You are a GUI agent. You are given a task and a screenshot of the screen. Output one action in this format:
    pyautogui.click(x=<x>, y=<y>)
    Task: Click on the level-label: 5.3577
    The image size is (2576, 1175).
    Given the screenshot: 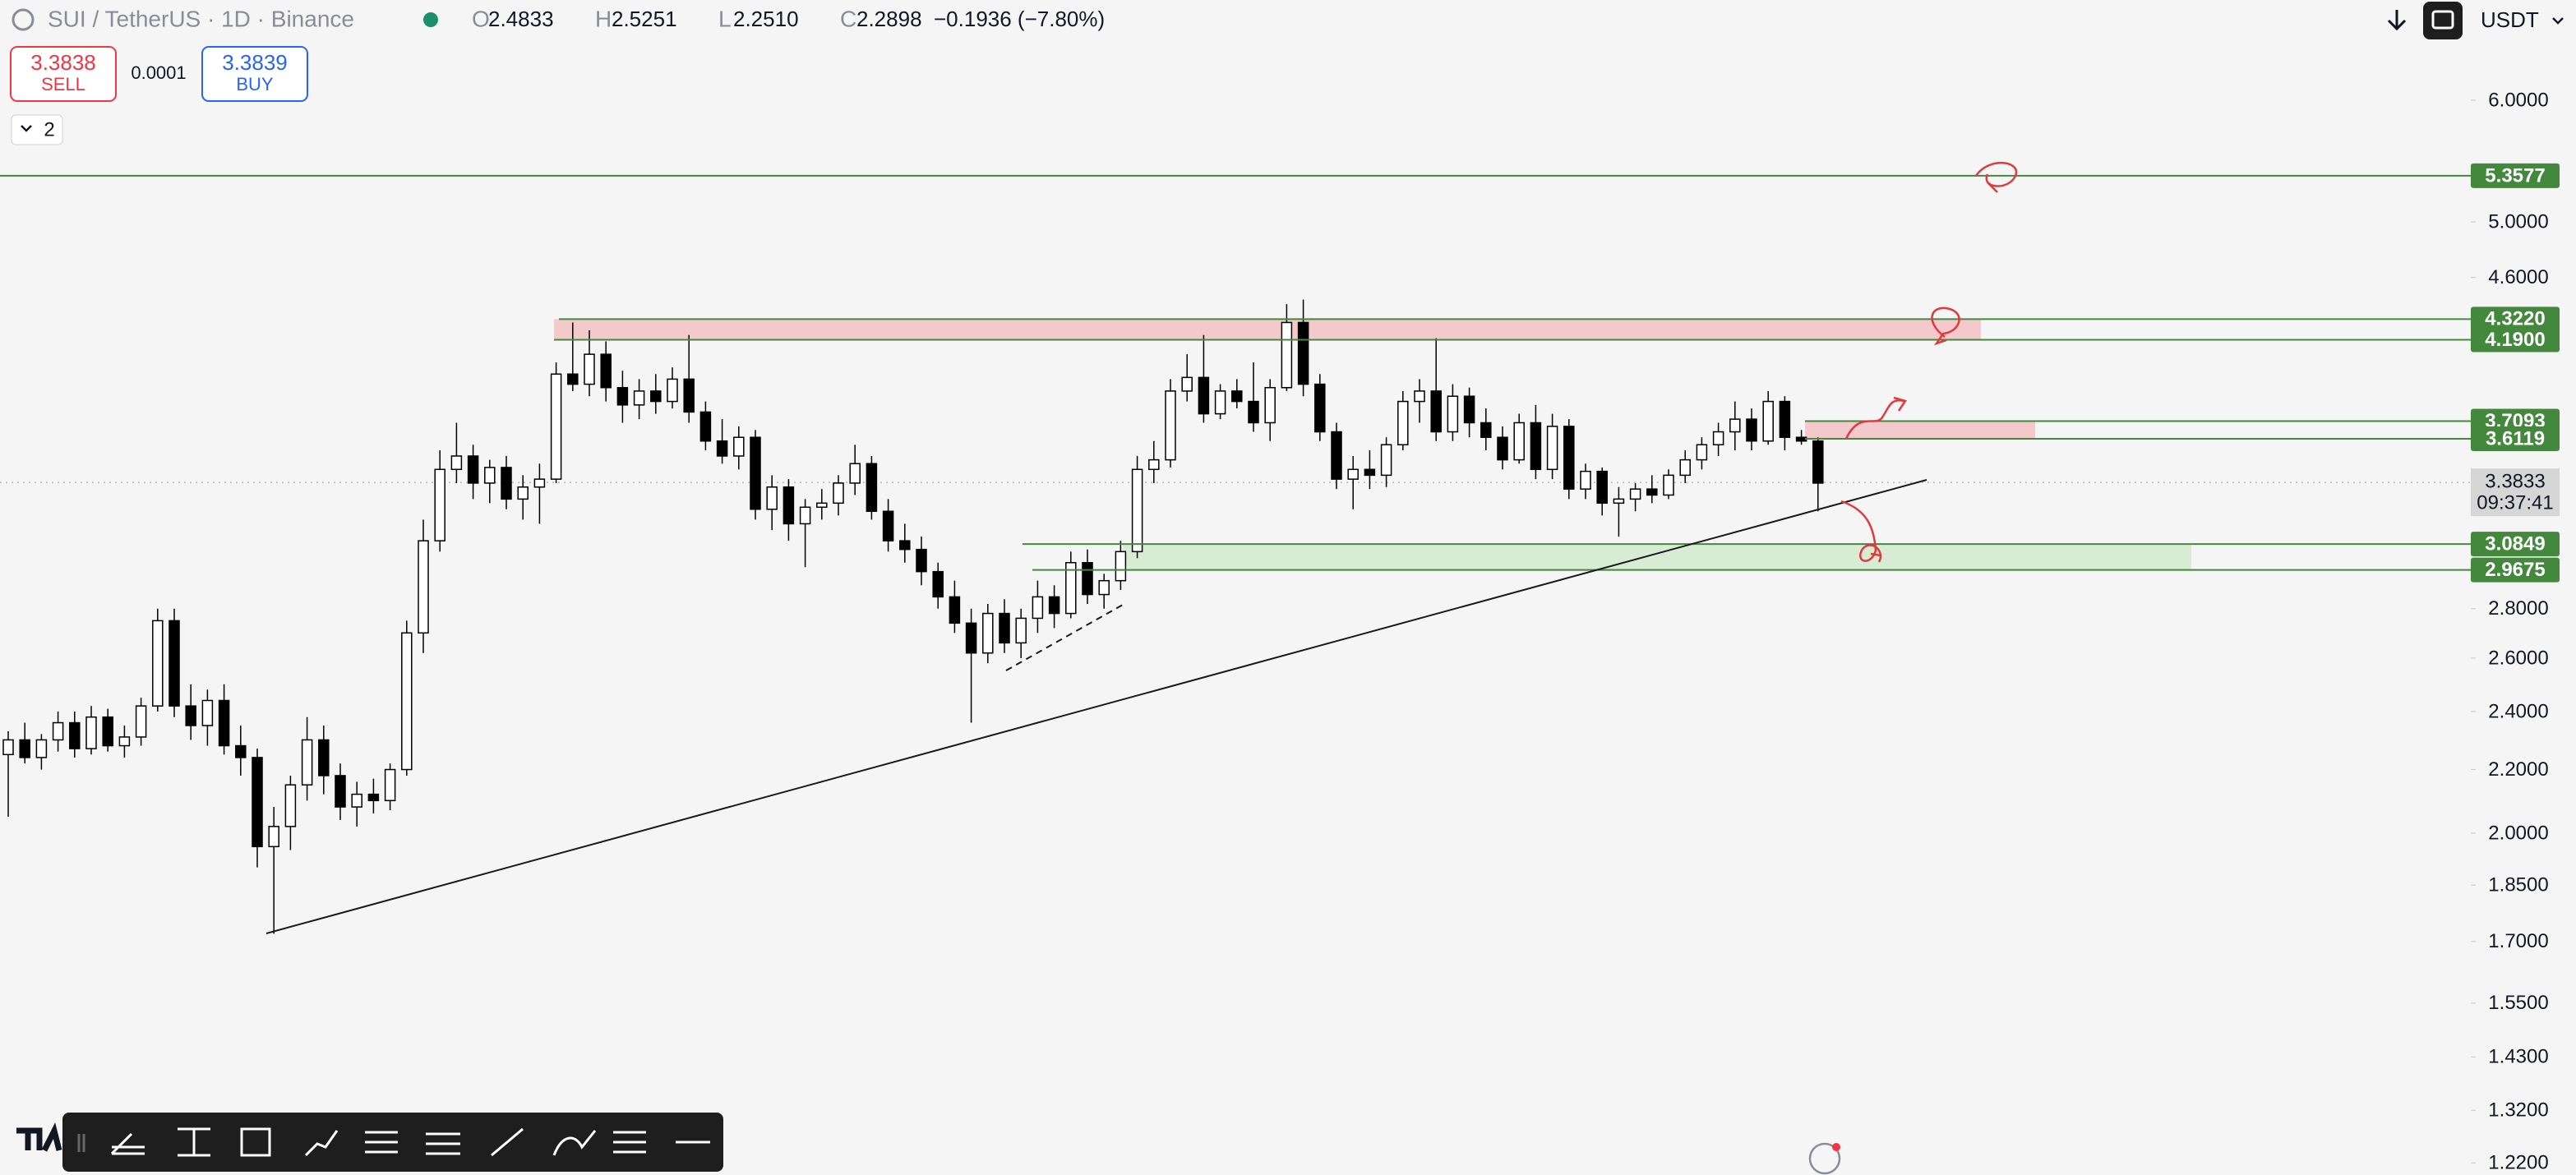 What is the action you would take?
    pyautogui.click(x=2515, y=175)
    